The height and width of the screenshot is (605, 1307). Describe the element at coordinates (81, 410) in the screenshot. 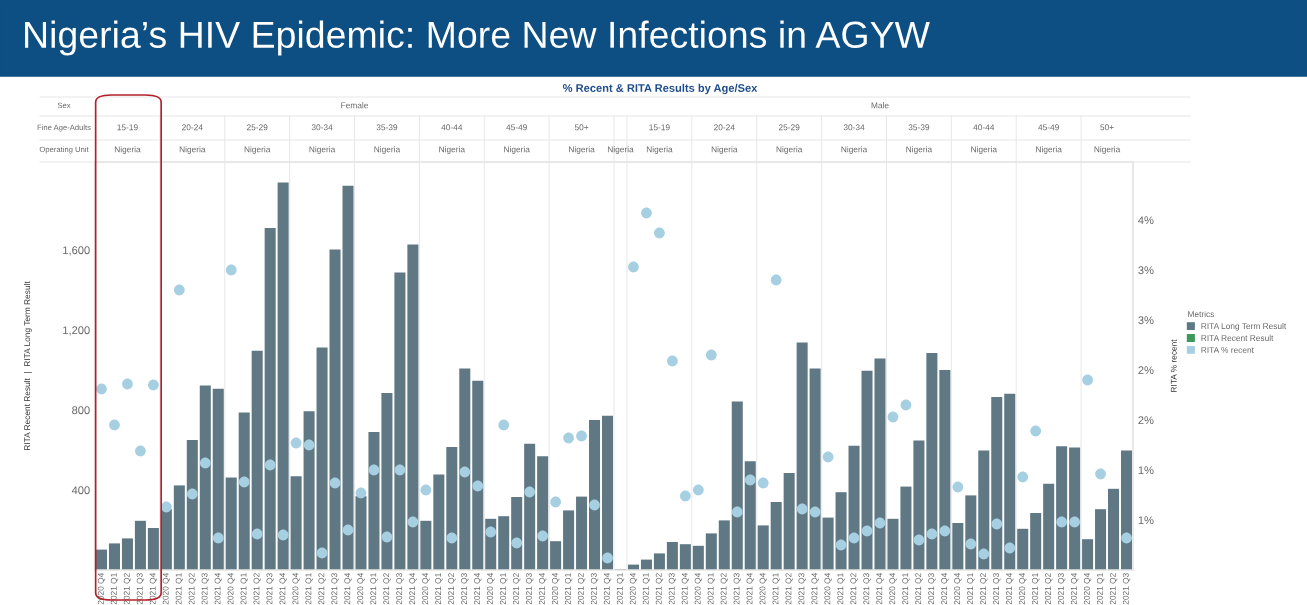

I see `y-tick-label: 800` at that location.